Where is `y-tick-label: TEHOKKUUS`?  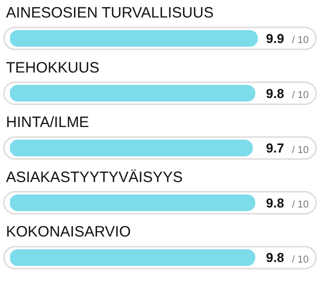 y-tick-label: TEHOKKUUS is located at coordinates (53, 67).